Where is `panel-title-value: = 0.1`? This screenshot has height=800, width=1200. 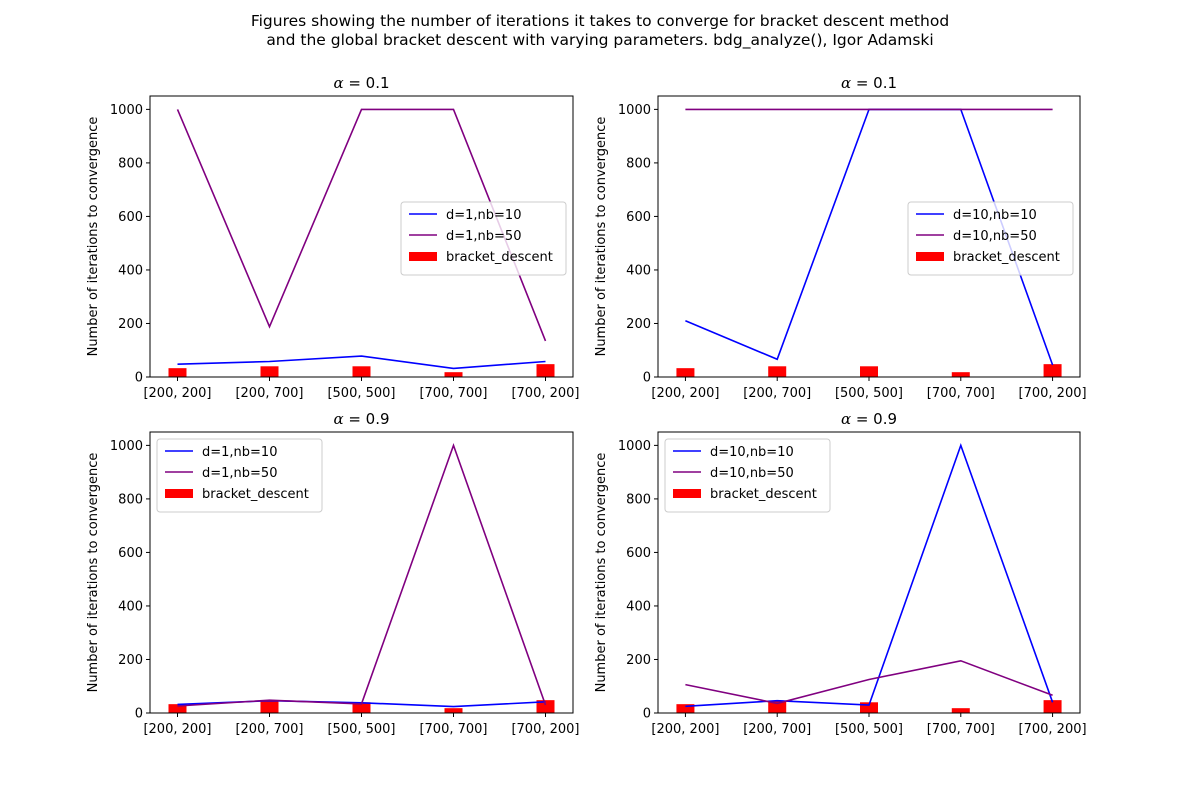
panel-title-value: = 0.1 is located at coordinates (874, 83).